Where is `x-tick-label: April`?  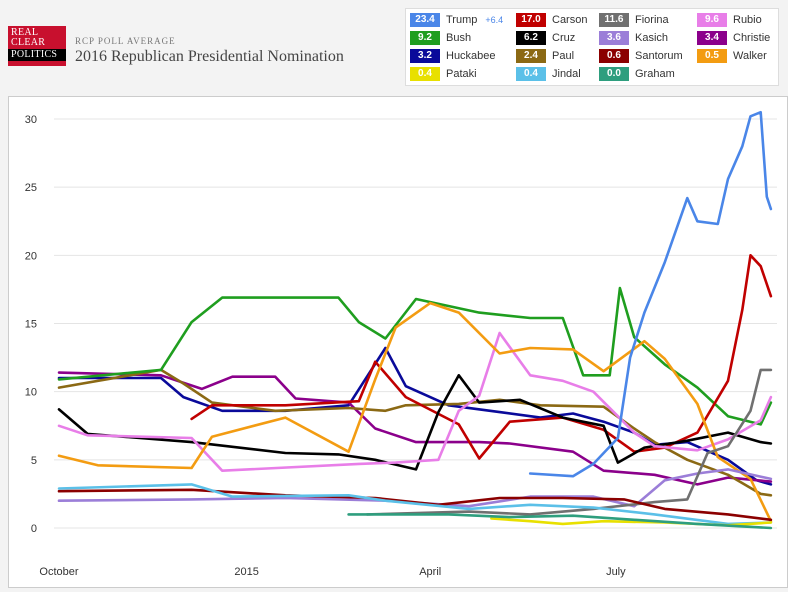
x-tick-label: April is located at coordinates (430, 572).